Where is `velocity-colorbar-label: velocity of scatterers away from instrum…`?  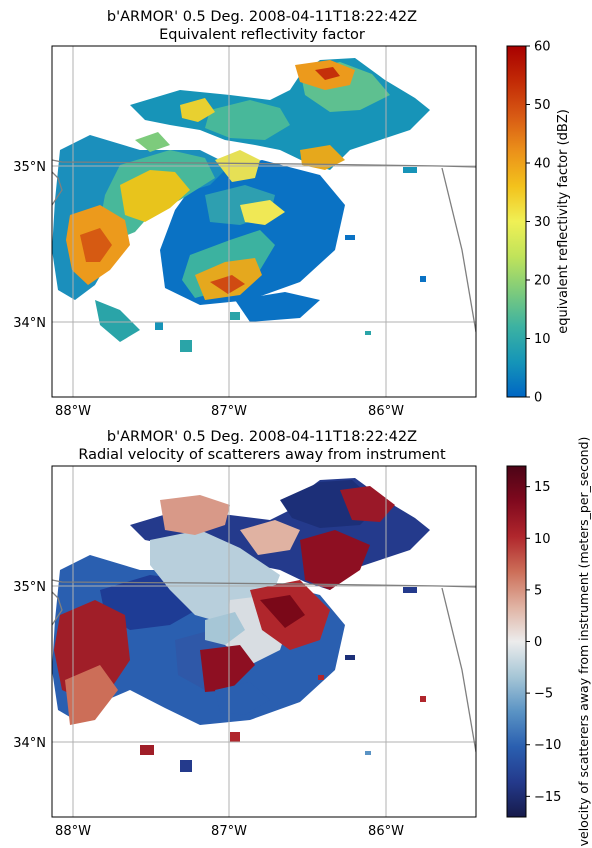 velocity-colorbar-label: velocity of scatterers away from instrum… is located at coordinates (583, 642).